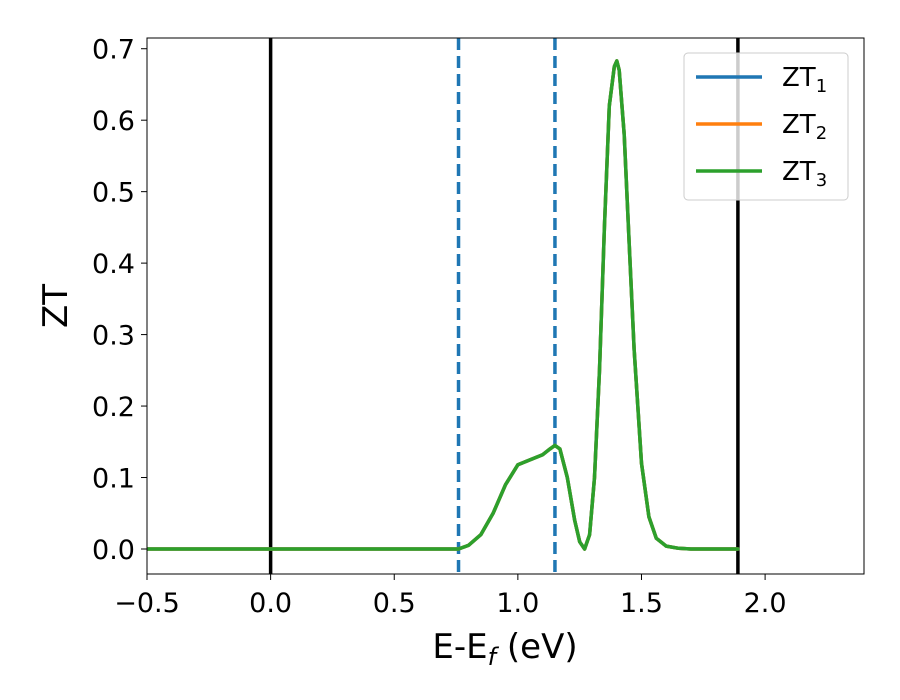  Describe the element at coordinates (113, 550) in the screenshot. I see `y-tick-label: 0.0` at that location.